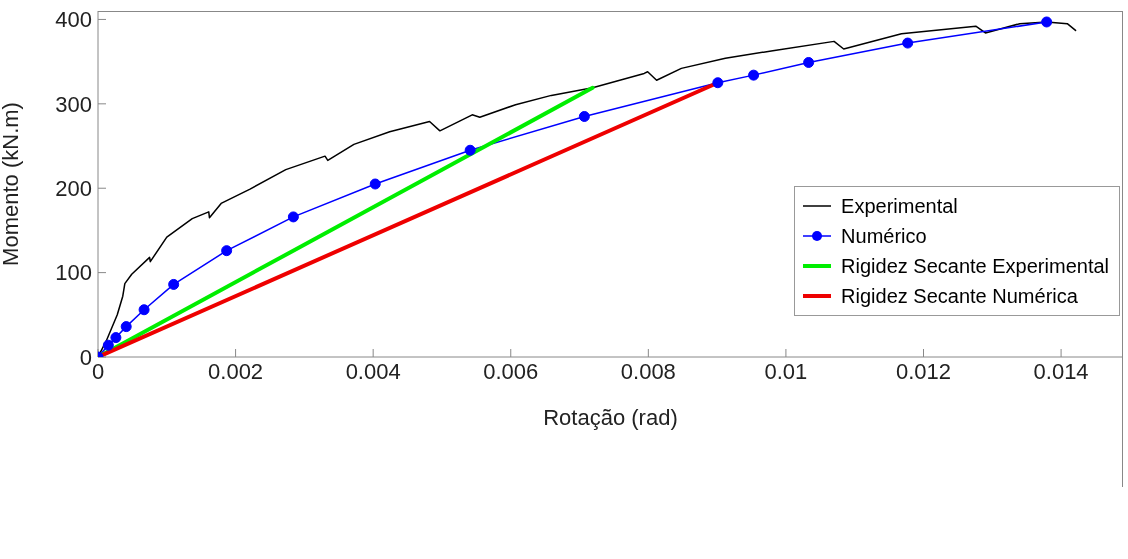 Image resolution: width=1128 pixels, height=559 pixels. I want to click on y-tick-label: 300, so click(73, 104).